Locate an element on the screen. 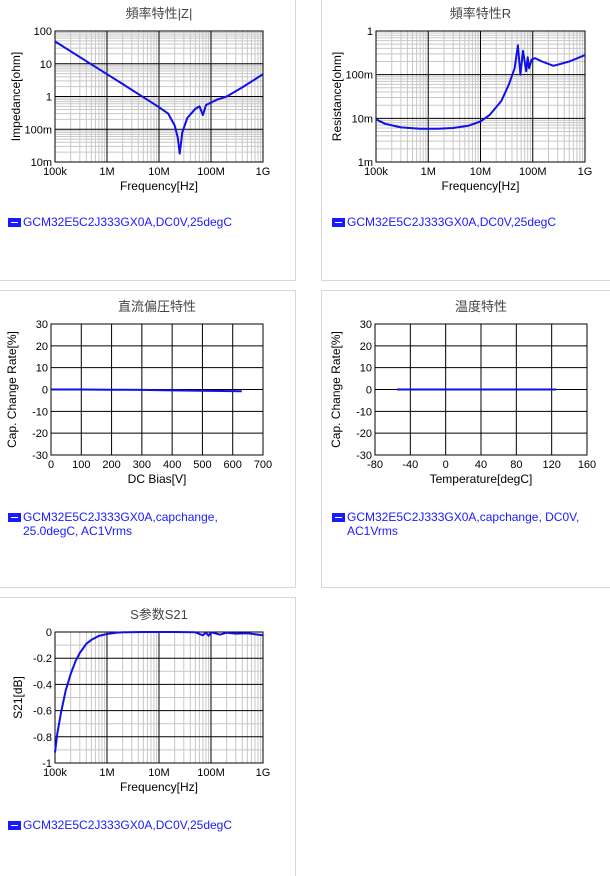 The image size is (610, 876). x-tick-label: 40 is located at coordinates (481, 465).